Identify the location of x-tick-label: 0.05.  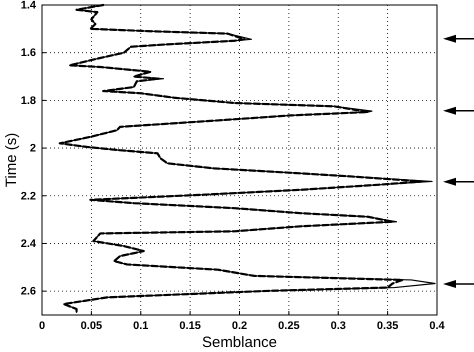
(91, 326).